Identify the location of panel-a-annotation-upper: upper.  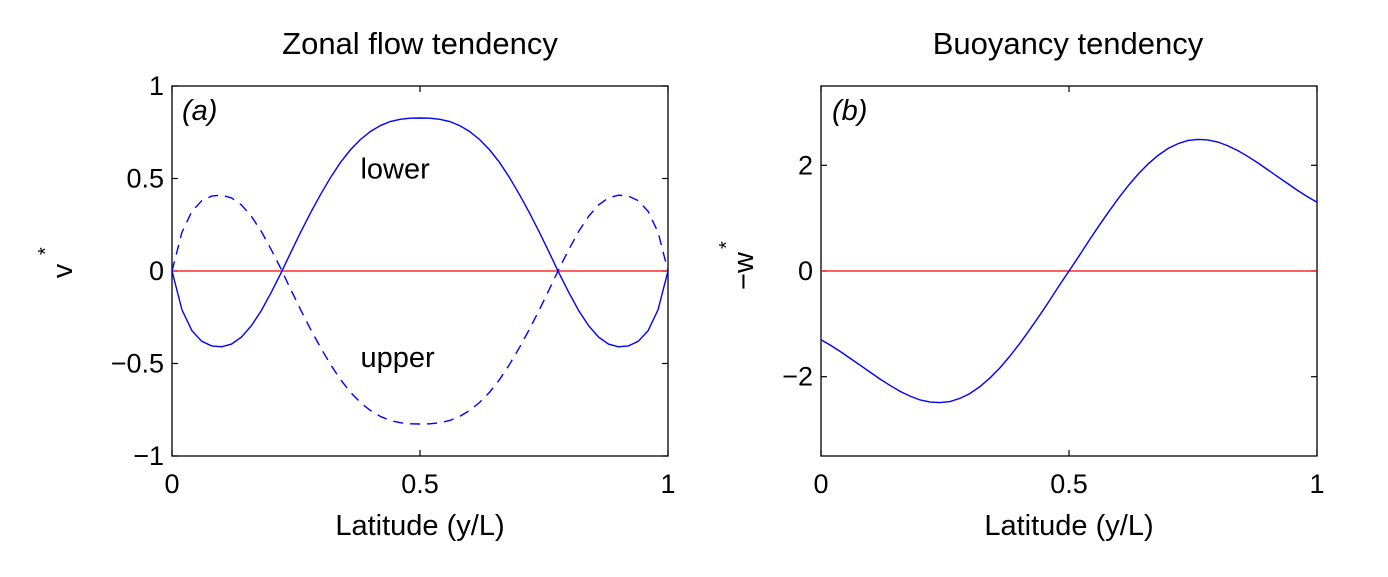
(397, 358).